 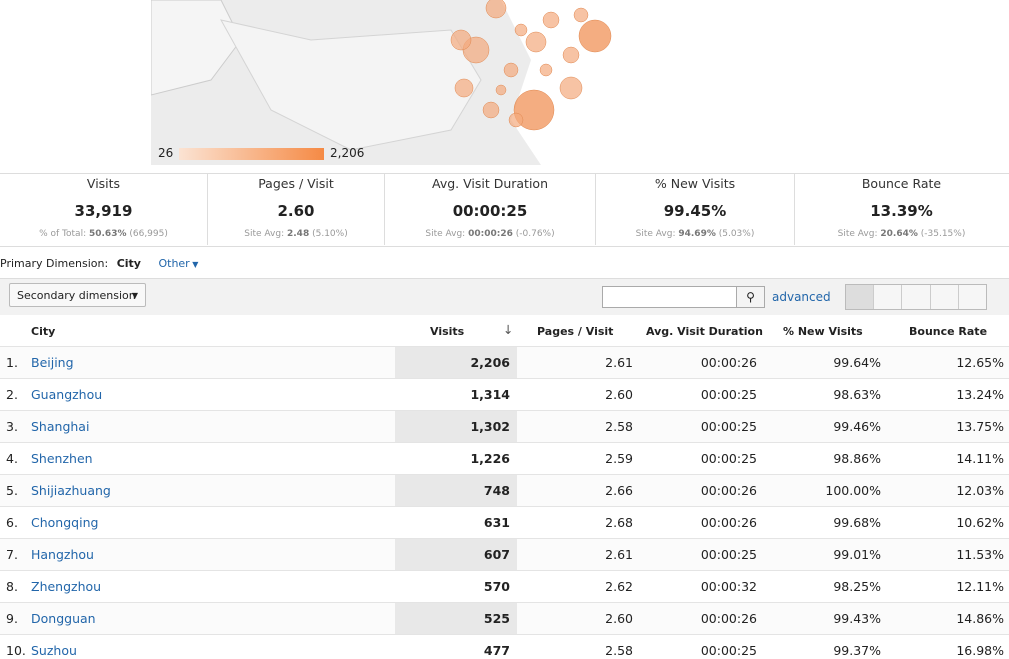 What do you see at coordinates (12, 618) in the screenshot?
I see `row-index: 9.` at bounding box center [12, 618].